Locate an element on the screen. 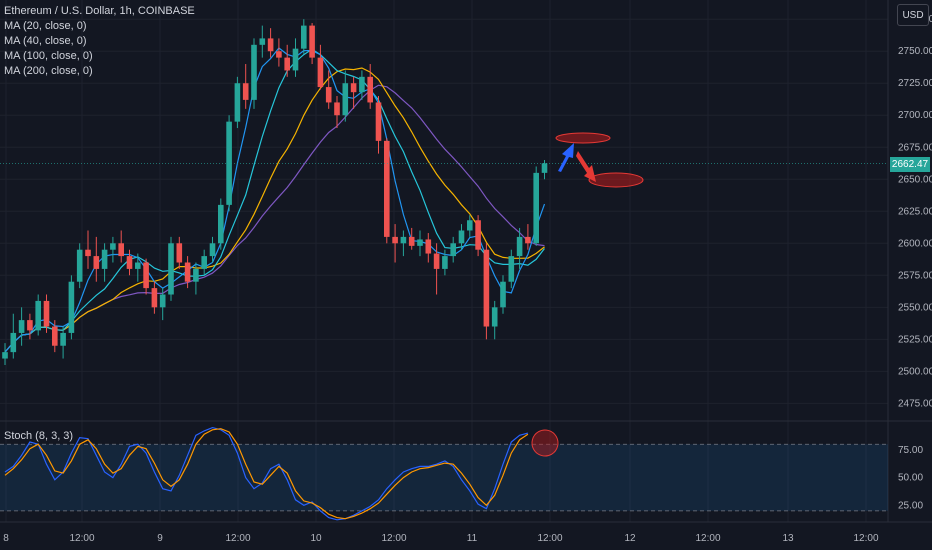 The width and height of the screenshot is (932, 550). down-arrow-icon is located at coordinates (586, 166).